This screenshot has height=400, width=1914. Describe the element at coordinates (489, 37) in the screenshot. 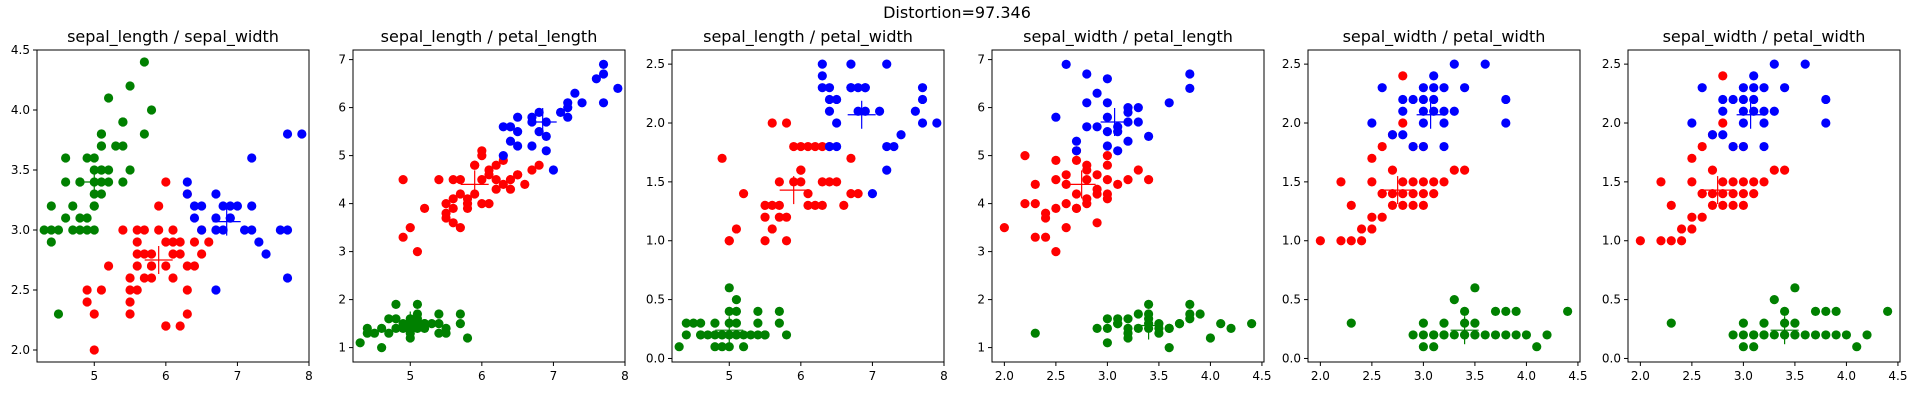

I see `subplot-title: sepal_length / petal_length` at that location.